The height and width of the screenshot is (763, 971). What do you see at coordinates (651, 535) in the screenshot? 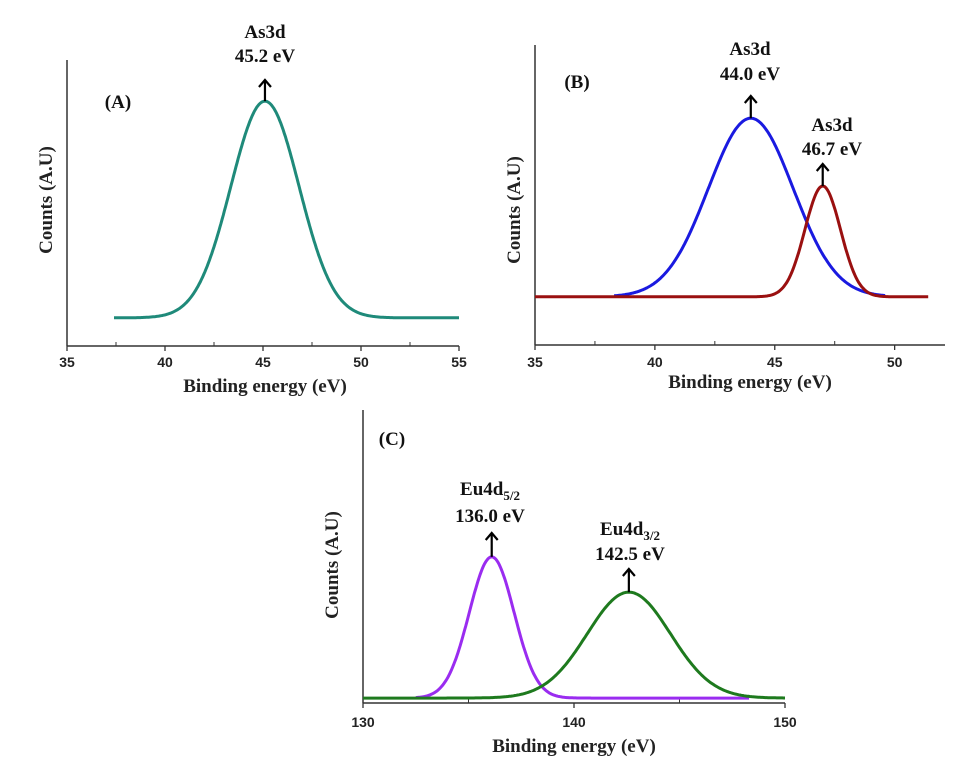
I see `peak-subscript: 3/2` at bounding box center [651, 535].